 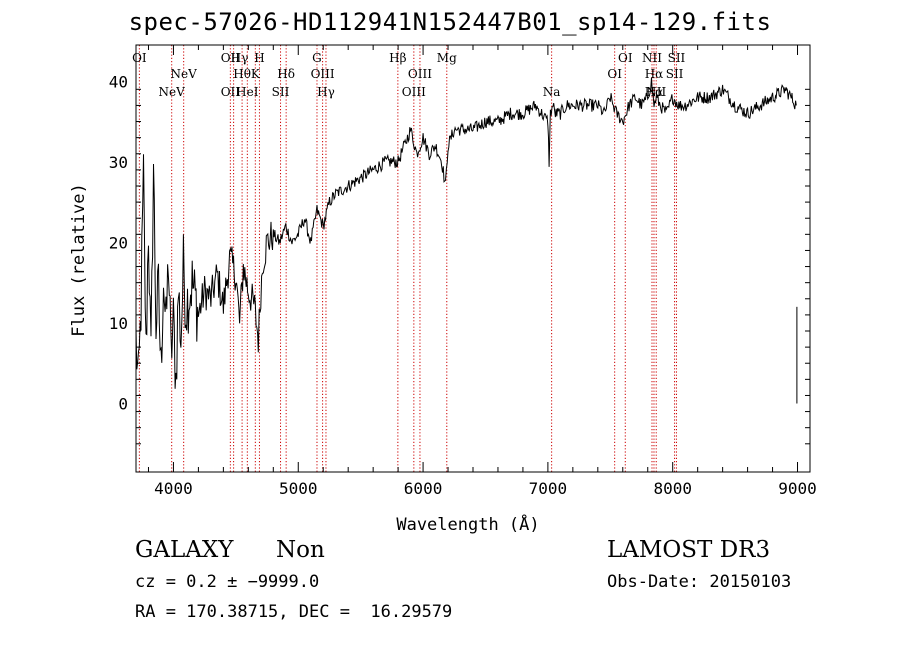 What do you see at coordinates (118, 81) in the screenshot?
I see `y-tick-label: 40` at bounding box center [118, 81].